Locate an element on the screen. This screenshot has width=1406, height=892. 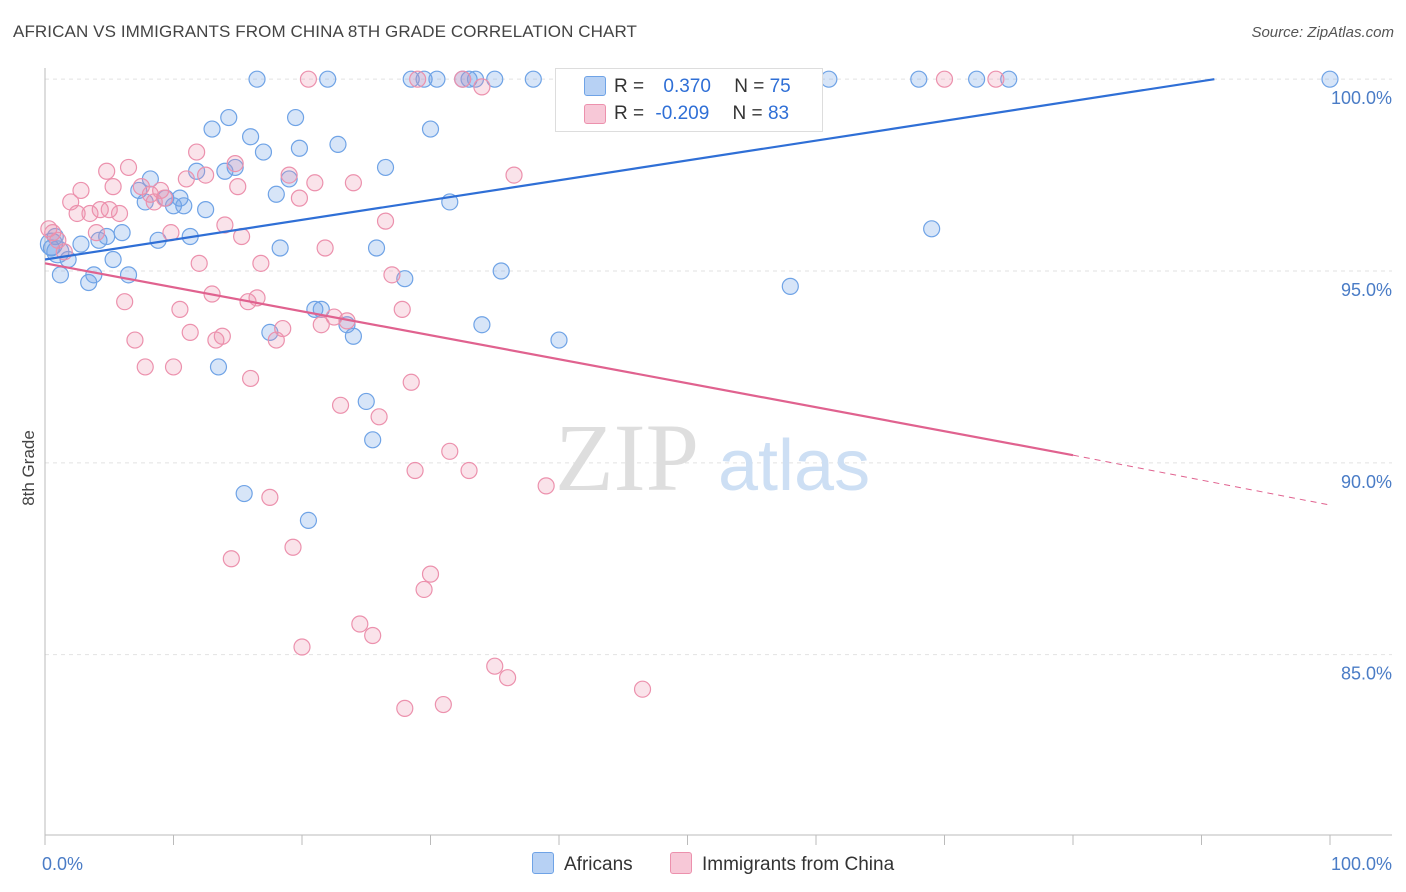
watermark-zip: ZIP is located at coordinates (627, 457).